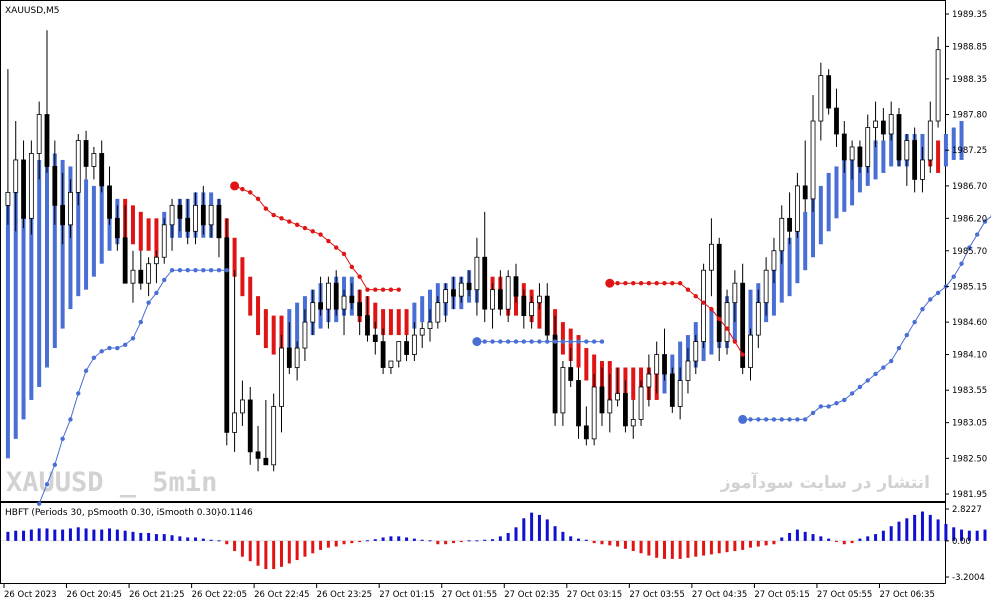 Image resolution: width=991 pixels, height=605 pixels. What do you see at coordinates (344, 595) in the screenshot?
I see `time-tick-label: 26 Oct 23:25` at bounding box center [344, 595].